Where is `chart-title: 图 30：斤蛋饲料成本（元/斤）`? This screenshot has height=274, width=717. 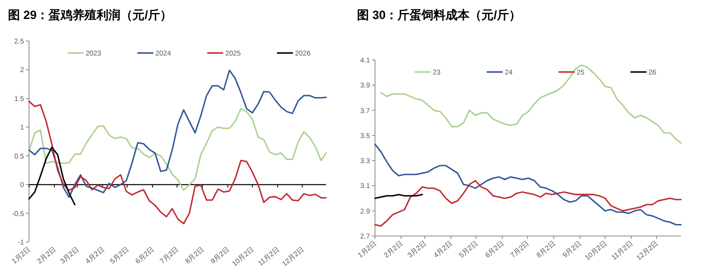 chart-title: 图 30：斤蛋饲料成本（元/斤） is located at coordinates (439, 15).